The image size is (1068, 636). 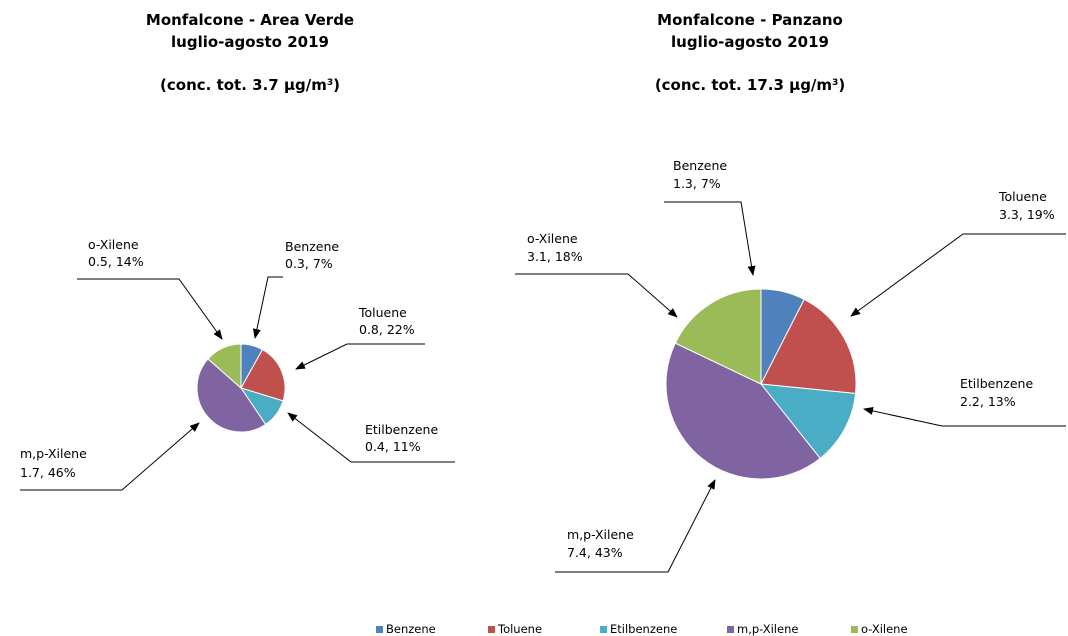 I want to click on chart-1-concentration-suffix: ), so click(x=336, y=85).